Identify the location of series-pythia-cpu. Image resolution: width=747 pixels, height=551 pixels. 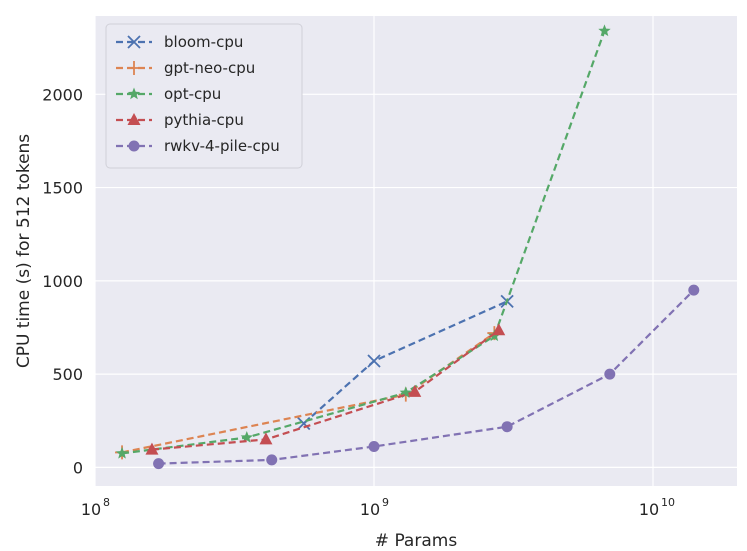
(325, 389).